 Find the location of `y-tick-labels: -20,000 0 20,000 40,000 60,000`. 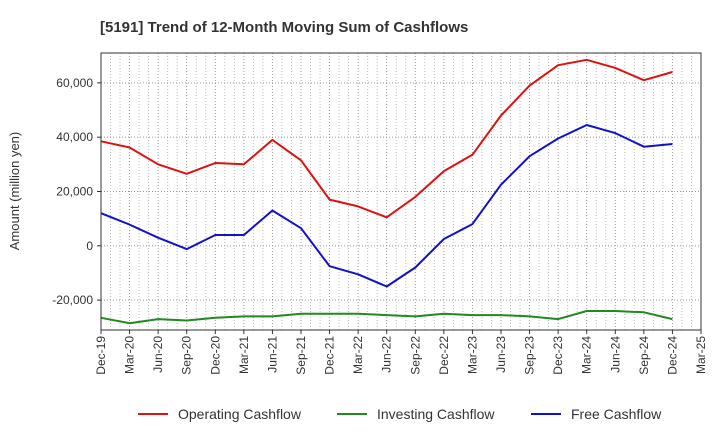

y-tick-labels: -20,000 0 20,000 40,000 60,000 is located at coordinates (76, 191).